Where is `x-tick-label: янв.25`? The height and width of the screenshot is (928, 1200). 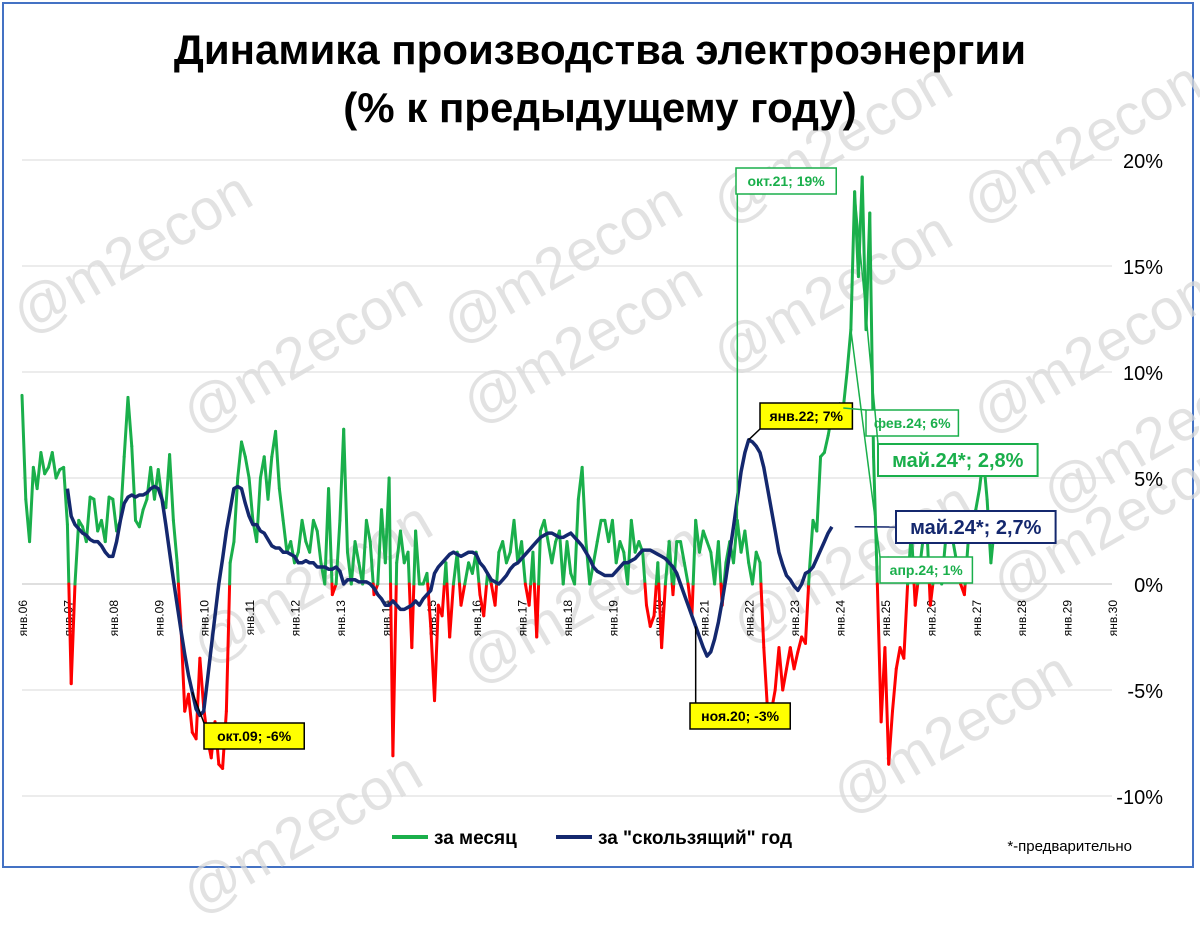 x-tick-label: янв.25 is located at coordinates (886, 618).